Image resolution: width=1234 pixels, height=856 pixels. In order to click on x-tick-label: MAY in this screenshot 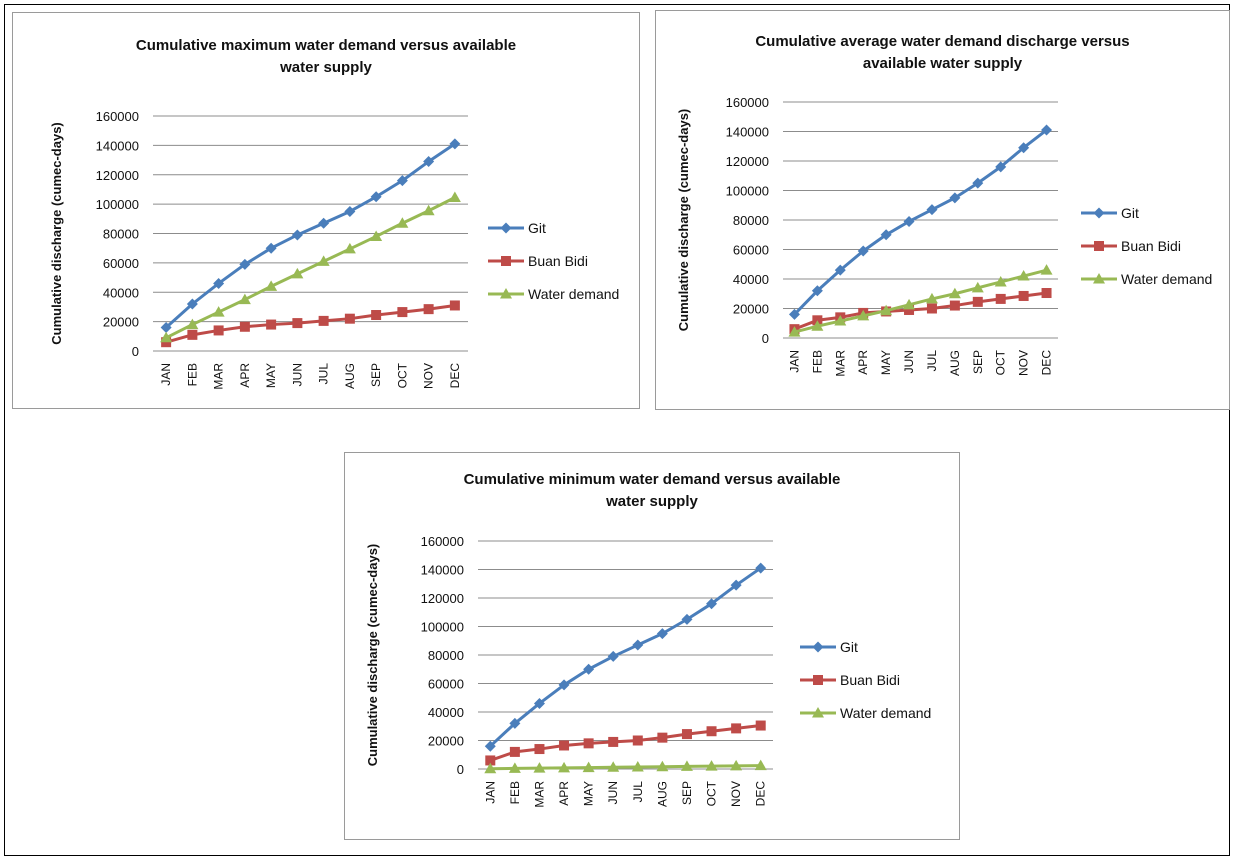, I will do `click(886, 362)`.